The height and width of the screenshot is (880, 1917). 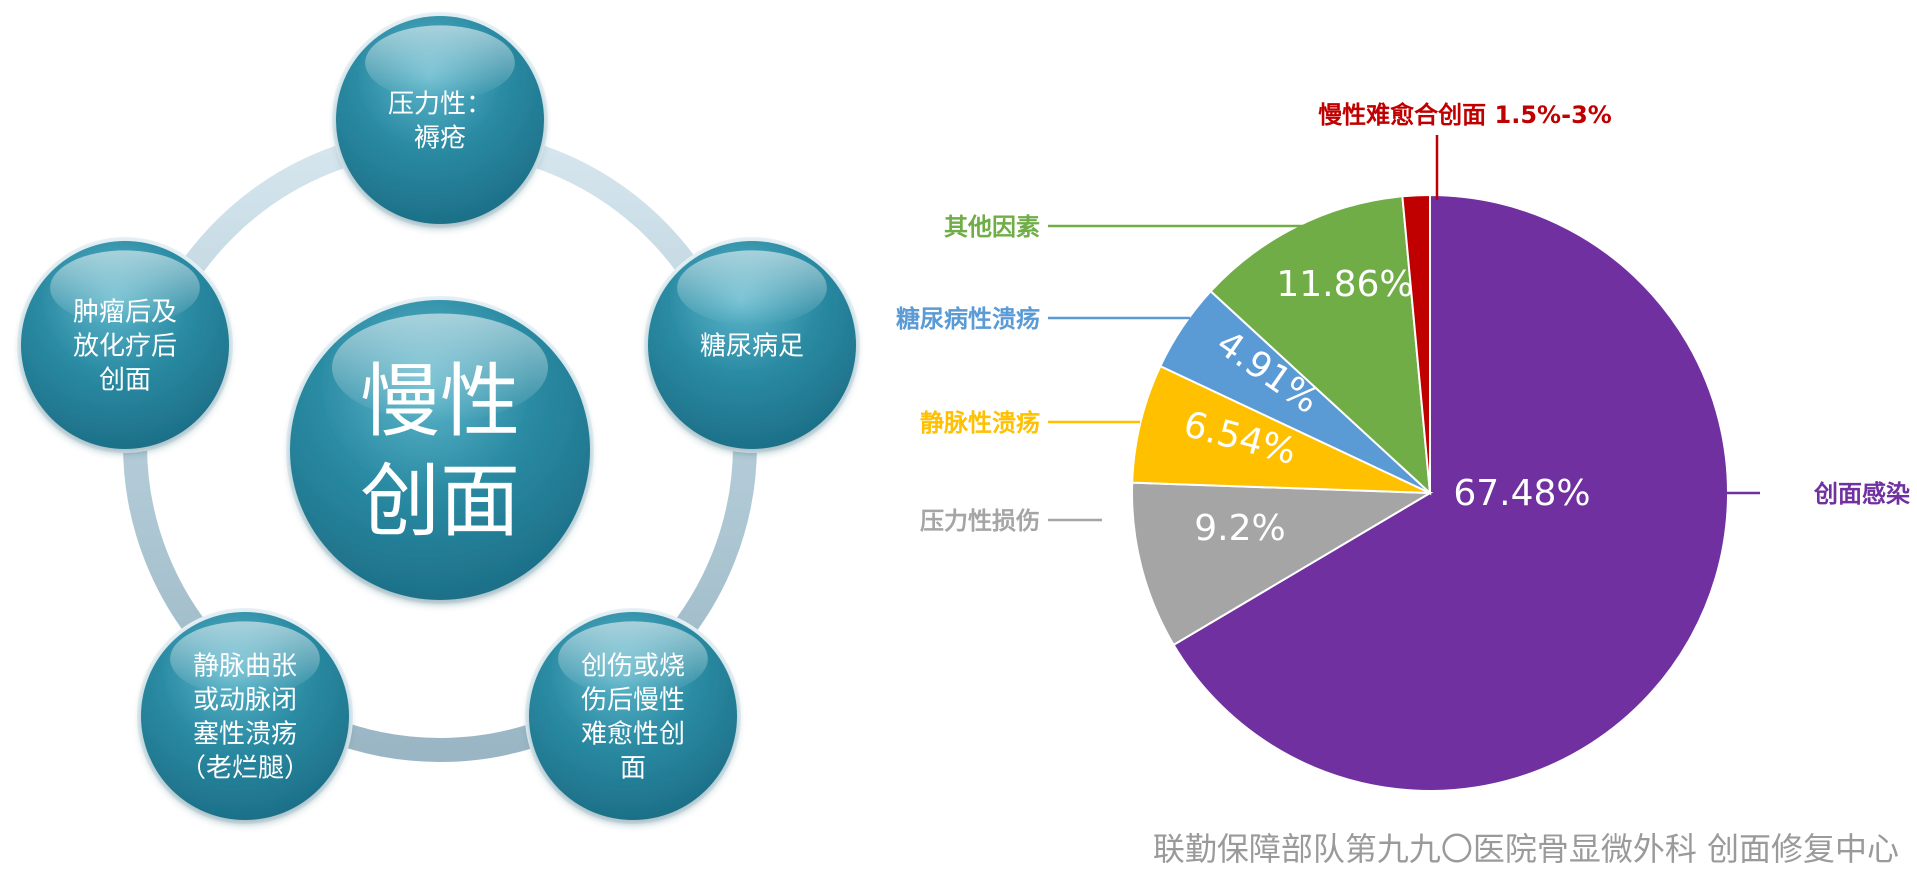 What do you see at coordinates (1861, 494) in the screenshot?
I see `pie-category-label: 创面感染` at bounding box center [1861, 494].